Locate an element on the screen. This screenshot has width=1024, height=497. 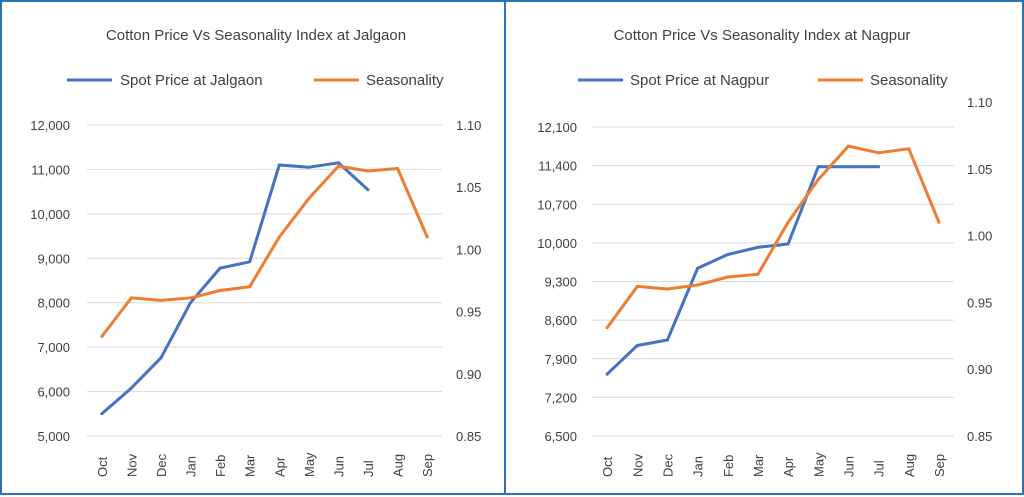
x-axis-tick-label: Apr is located at coordinates (279, 466).